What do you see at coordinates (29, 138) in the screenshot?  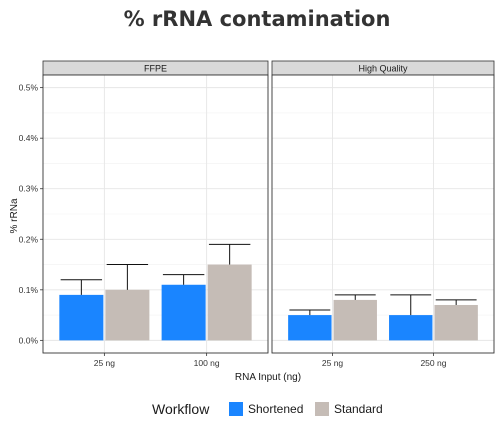 I see `y-tick-label: 0.4%` at bounding box center [29, 138].